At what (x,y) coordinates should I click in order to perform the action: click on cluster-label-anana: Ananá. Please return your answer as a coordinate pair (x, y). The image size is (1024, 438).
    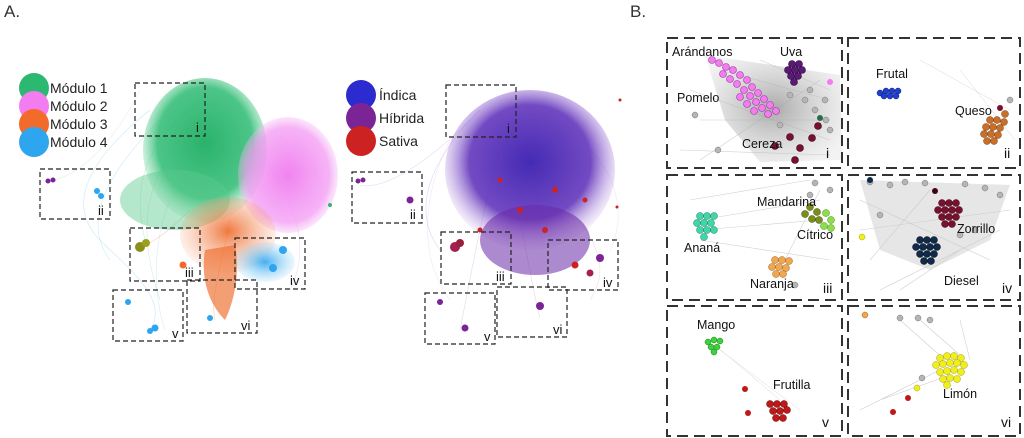
    Looking at the image, I should click on (702, 248).